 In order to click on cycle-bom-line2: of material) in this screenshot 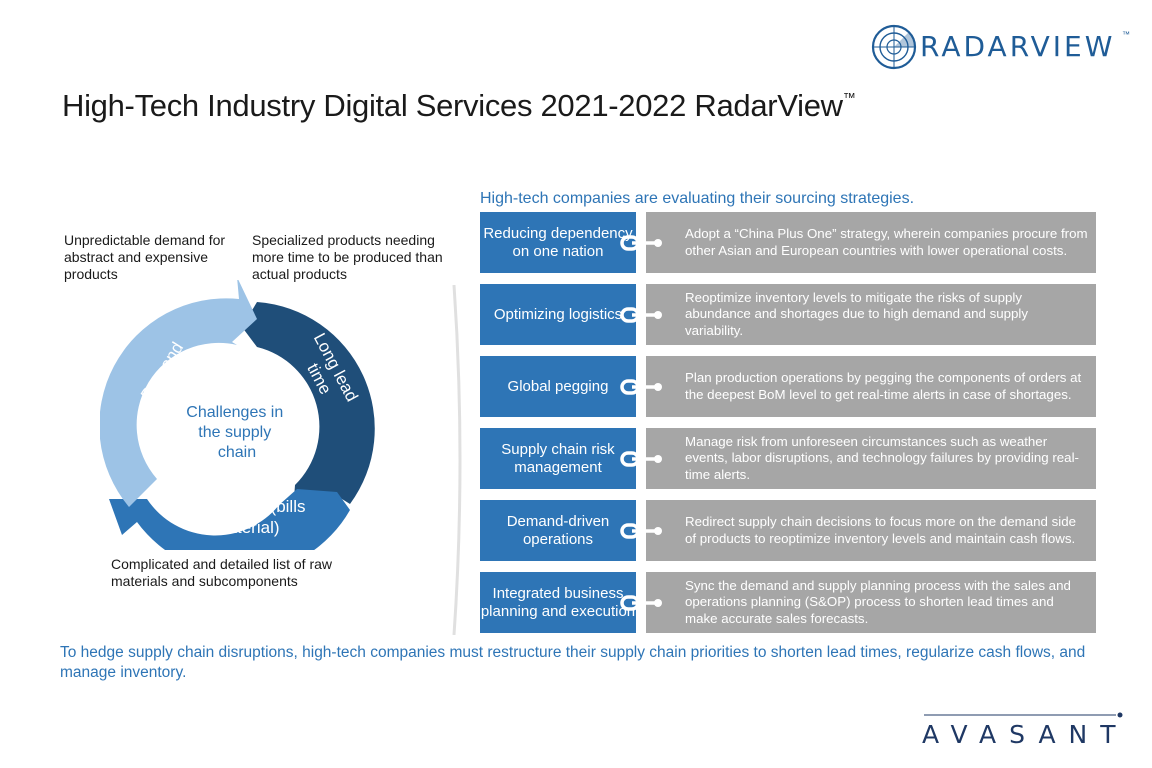, I will do `click(236, 527)`.